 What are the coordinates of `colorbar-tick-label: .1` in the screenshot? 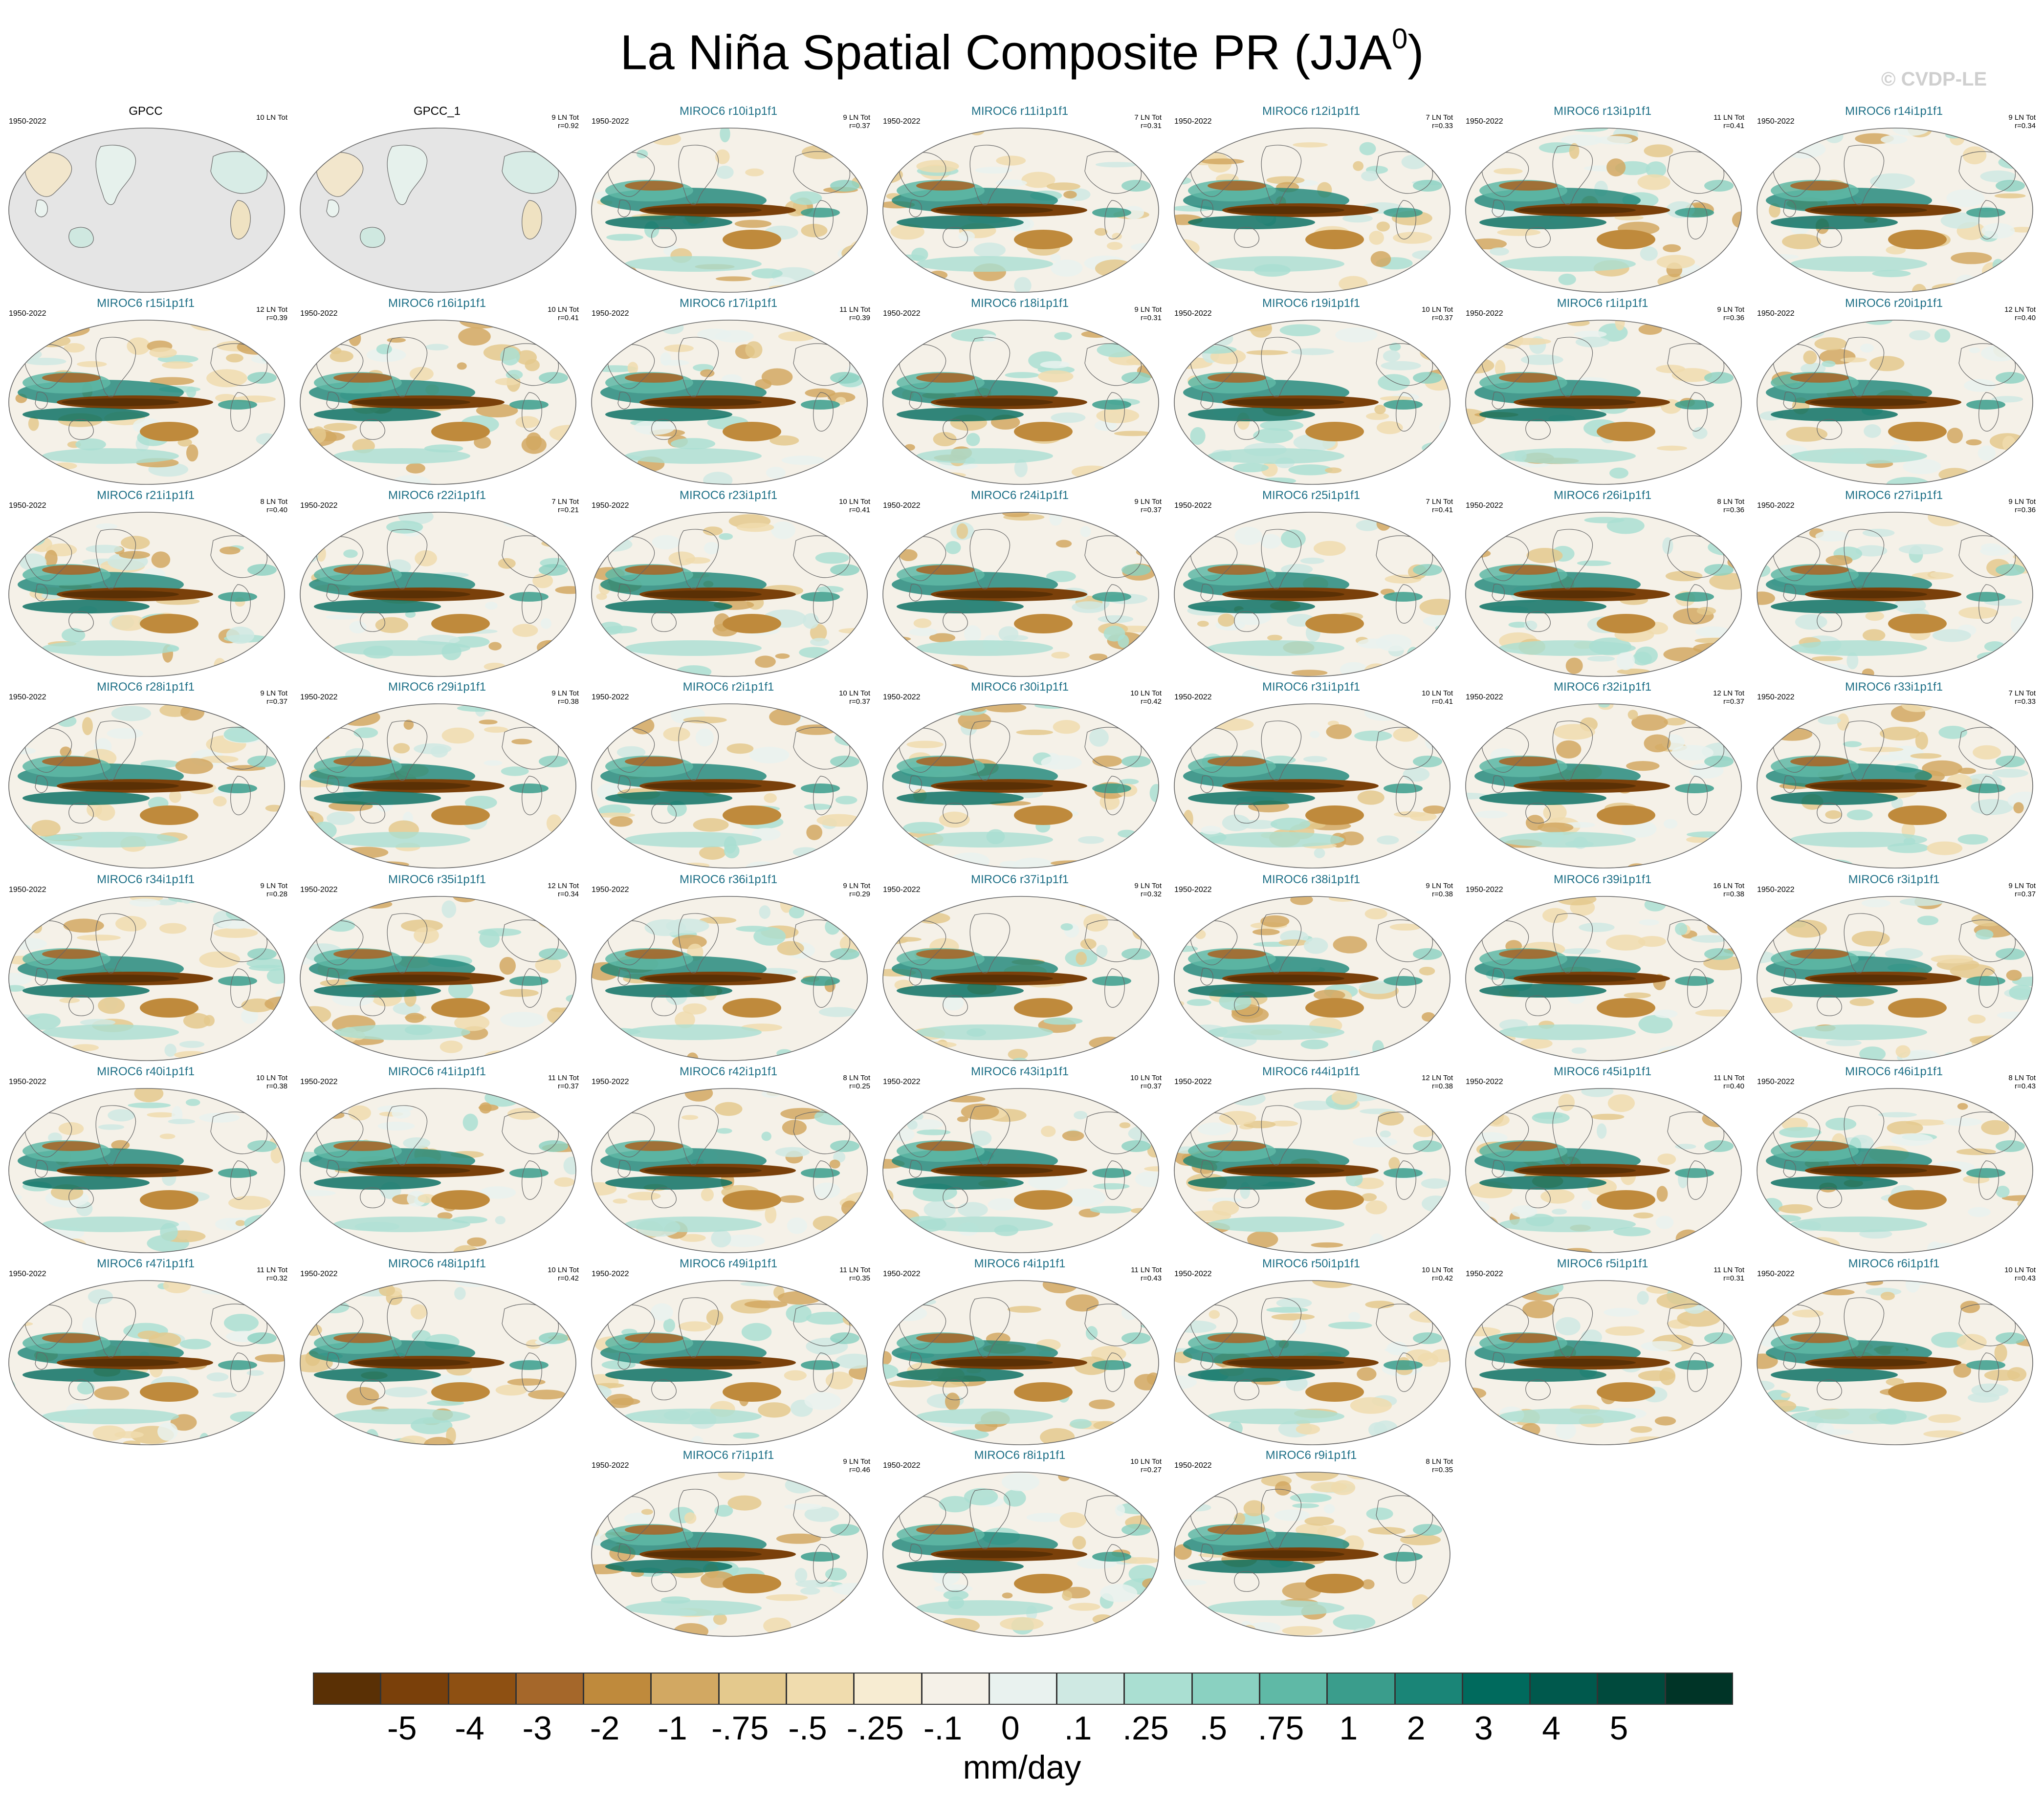 It's located at (1078, 1728).